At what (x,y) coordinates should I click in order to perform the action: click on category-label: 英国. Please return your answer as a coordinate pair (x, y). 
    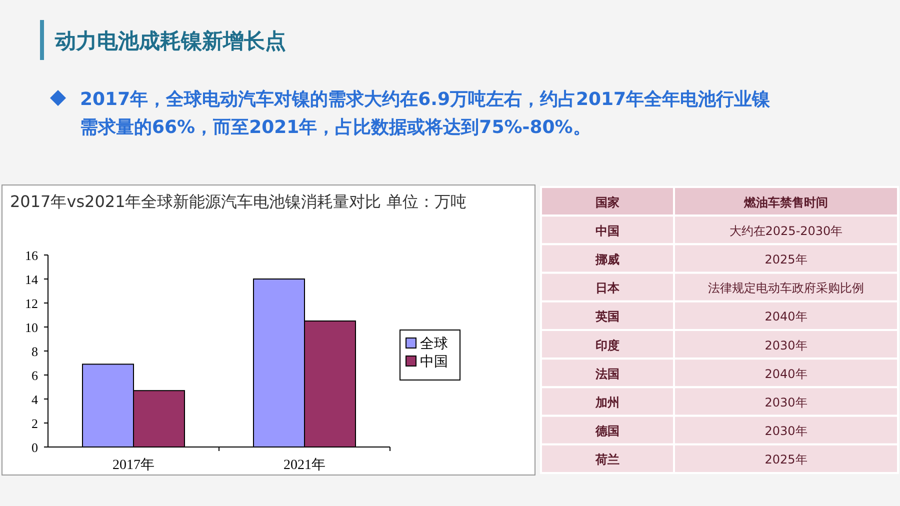
    Looking at the image, I should click on (608, 317).